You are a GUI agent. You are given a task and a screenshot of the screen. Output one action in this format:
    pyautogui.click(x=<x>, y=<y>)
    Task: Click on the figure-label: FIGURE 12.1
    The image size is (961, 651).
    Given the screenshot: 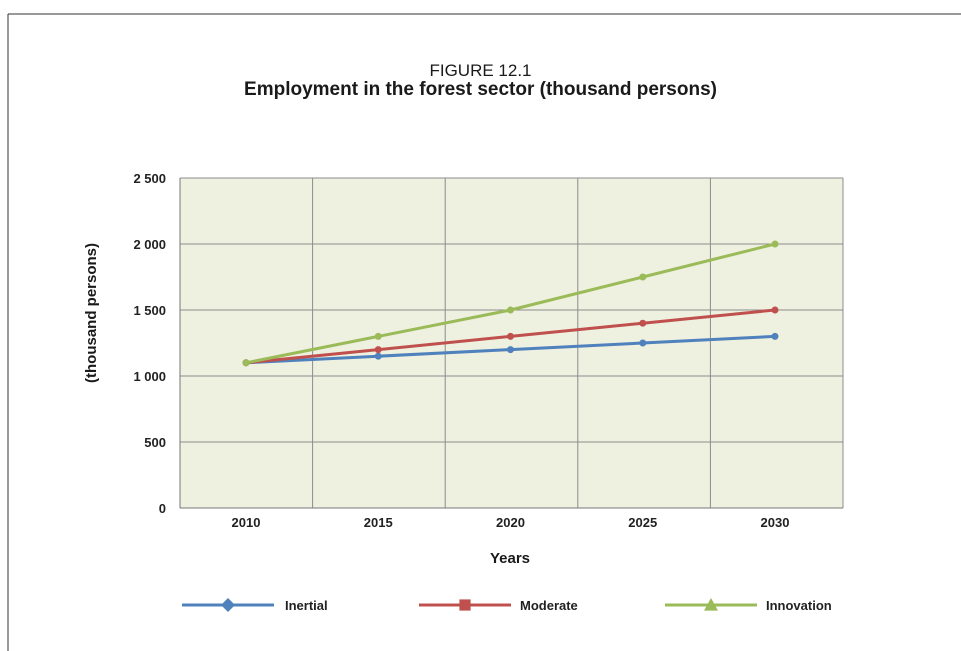 What is the action you would take?
    pyautogui.click(x=480, y=70)
    